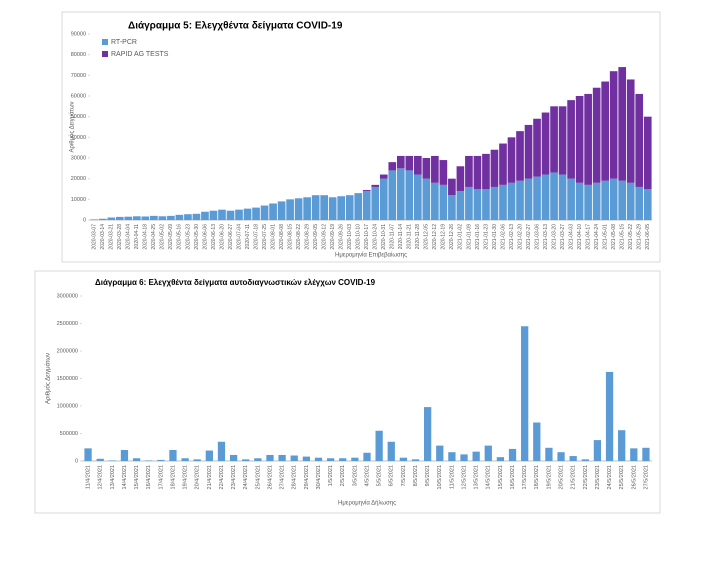  Describe the element at coordinates (103, 237) in the screenshot. I see `x-tick-label: 2020-03-14` at that location.